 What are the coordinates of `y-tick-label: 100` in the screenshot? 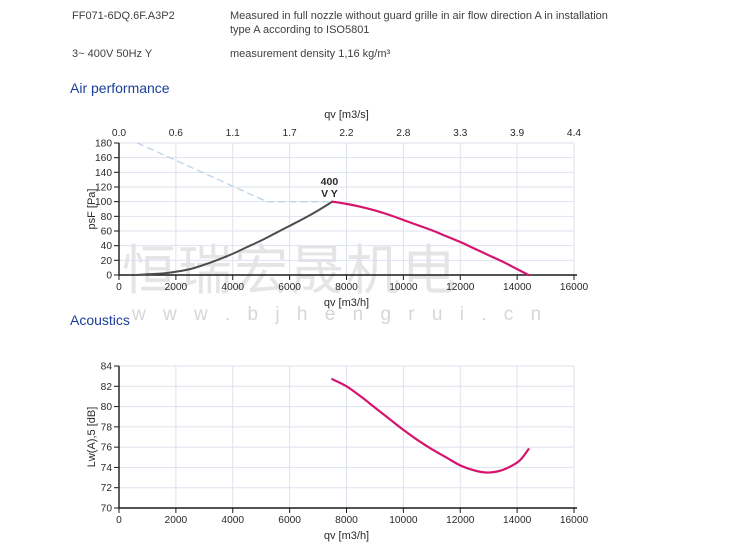 It's located at (103, 202).